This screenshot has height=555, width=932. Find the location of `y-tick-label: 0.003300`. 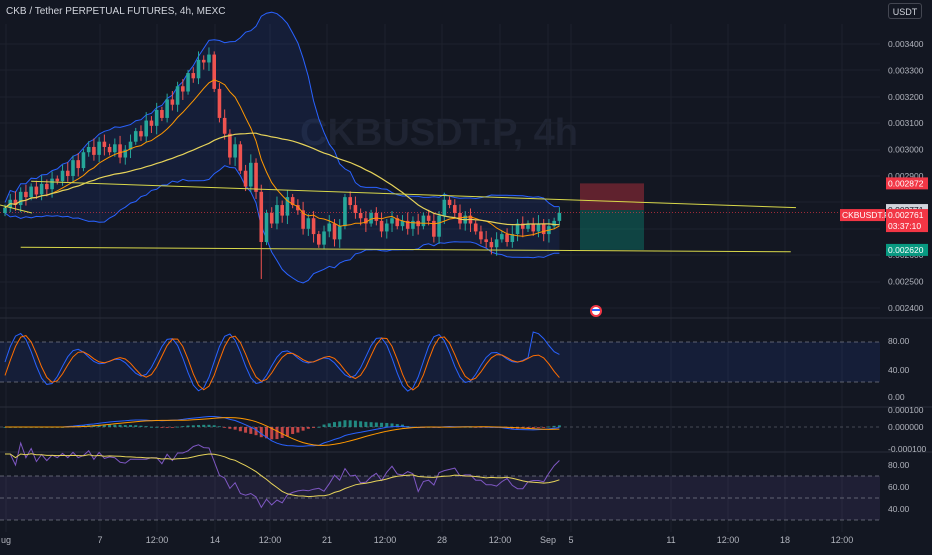

y-tick-label: 0.003300 is located at coordinates (906, 70).